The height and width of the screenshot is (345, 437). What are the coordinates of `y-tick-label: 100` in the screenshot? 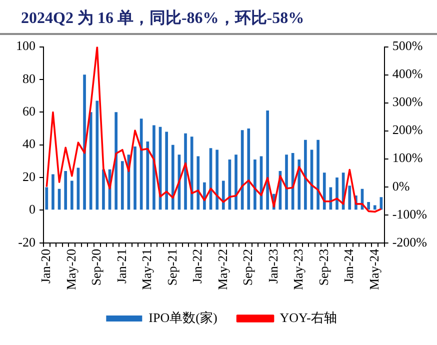 It's located at (26, 46).